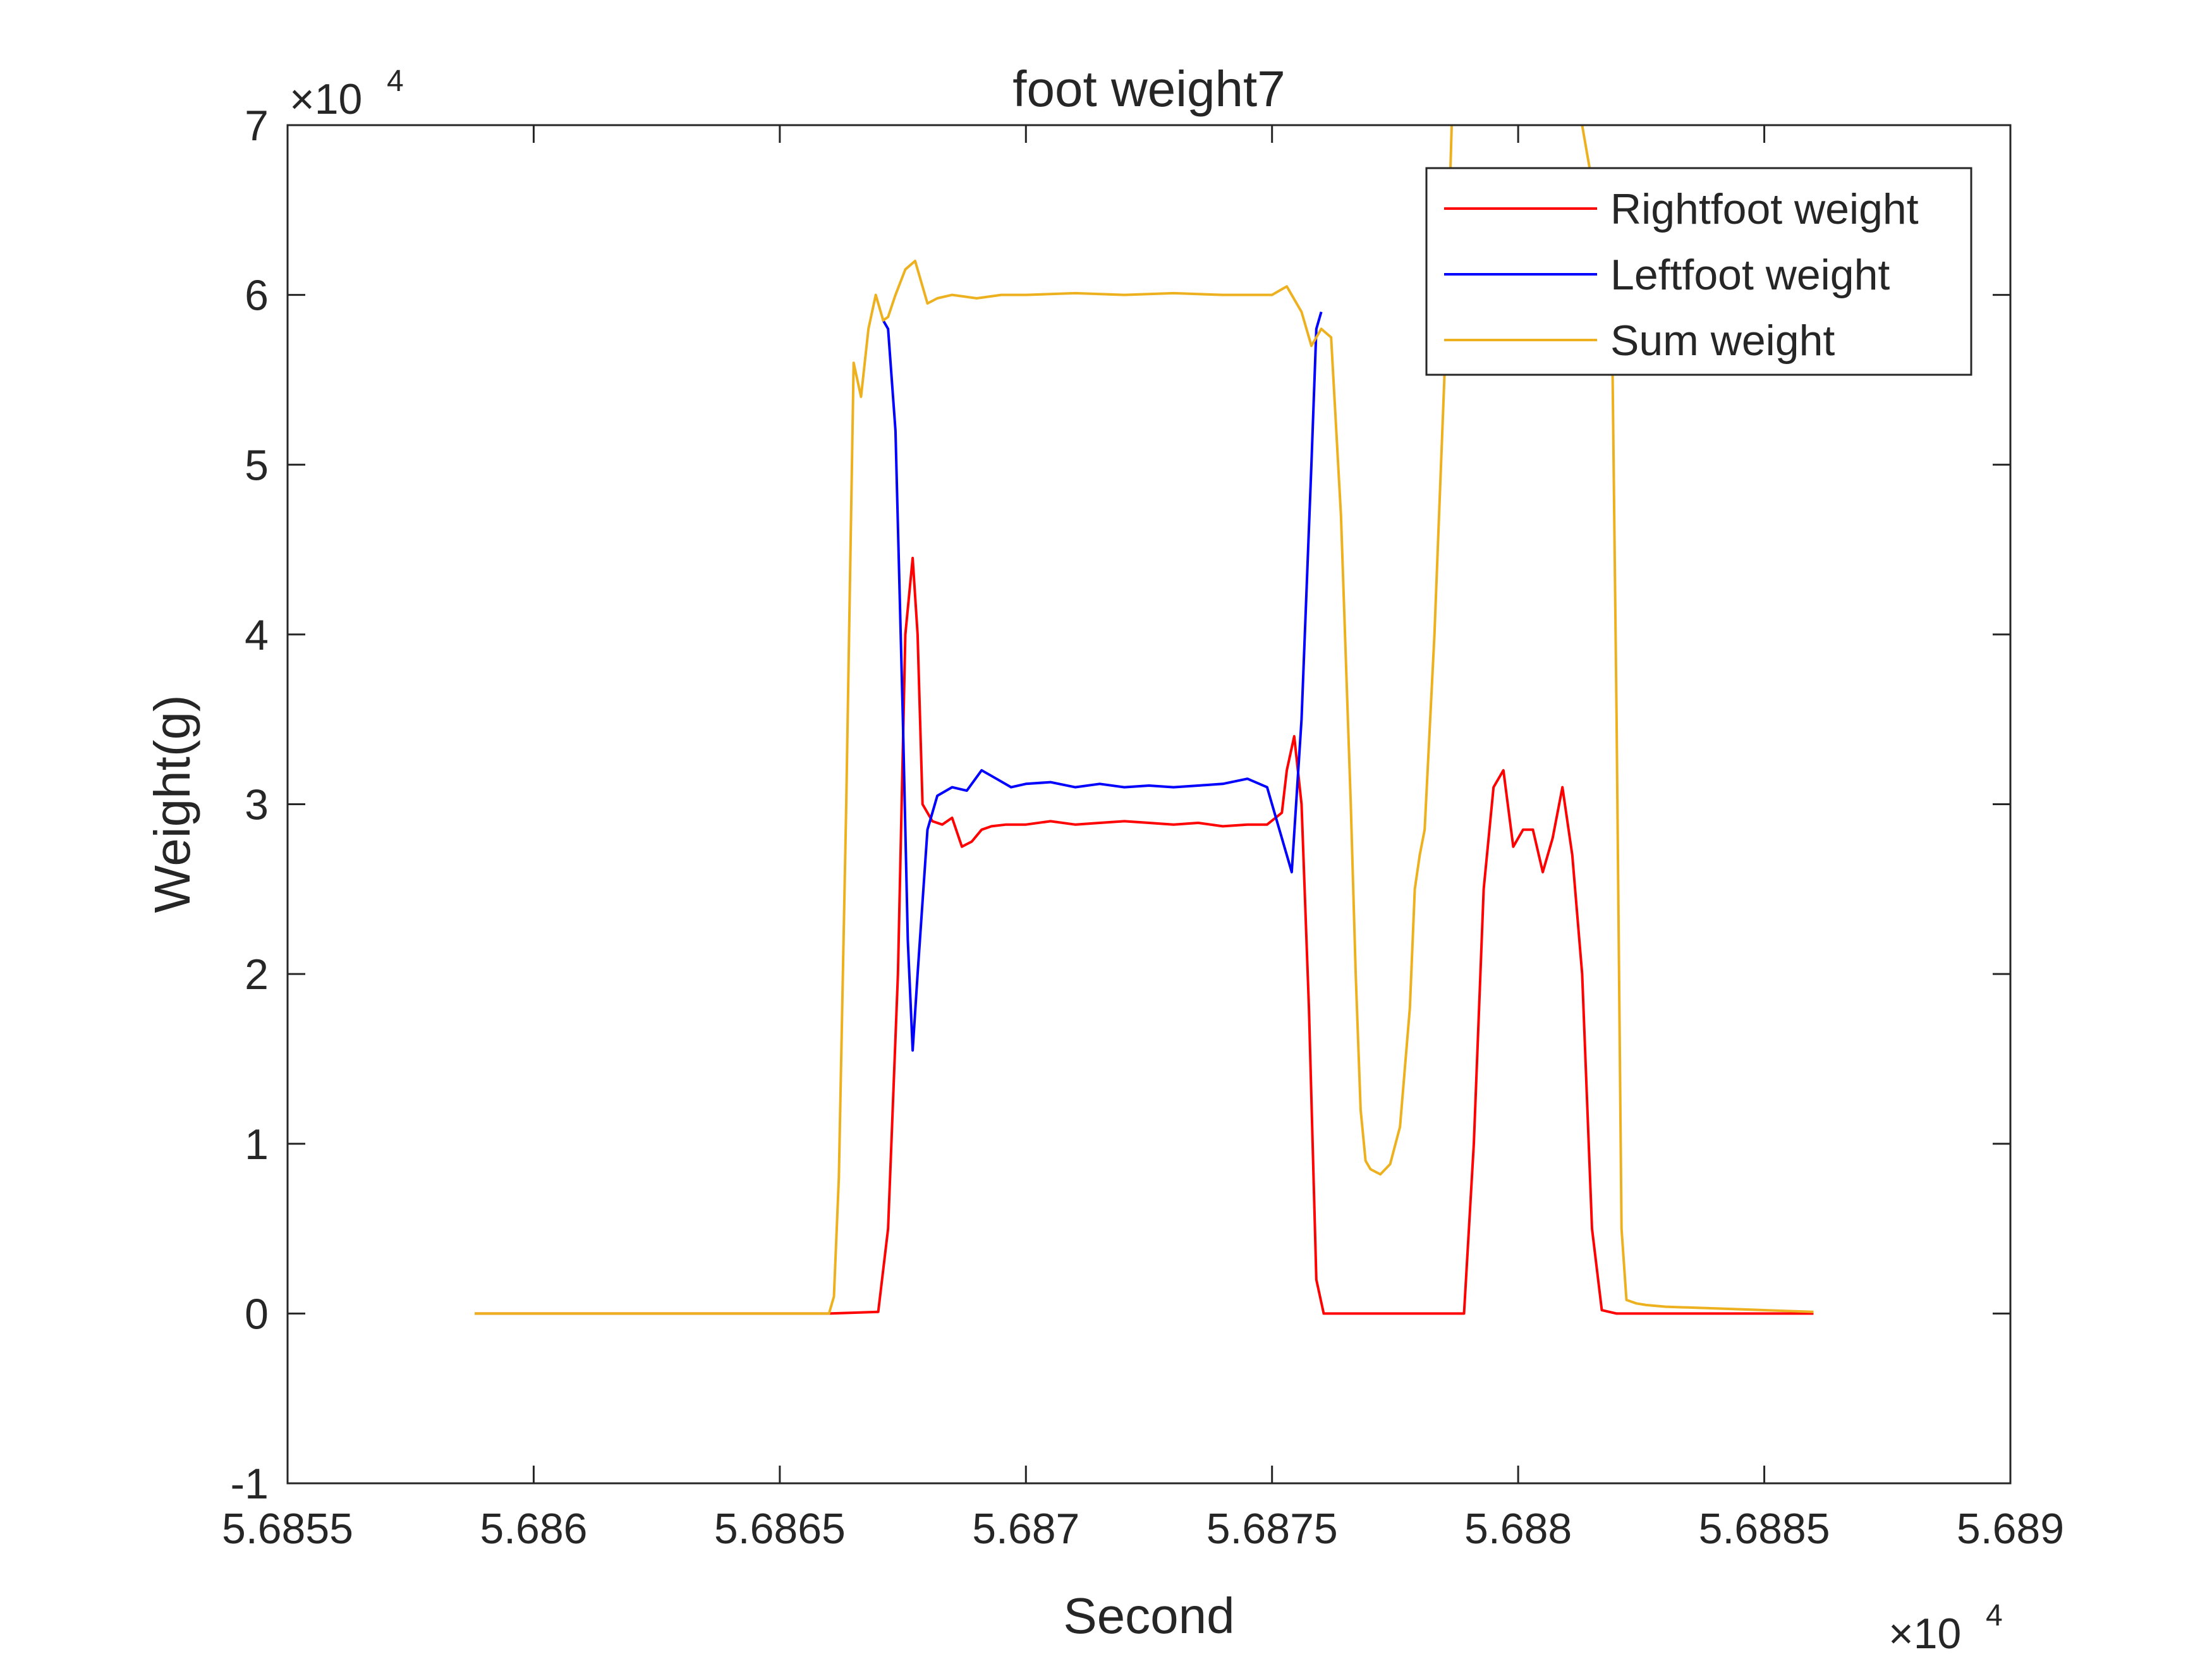 Image resolution: width=2212 pixels, height=1659 pixels. I want to click on legend-label-3: Sum weight, so click(1722, 341).